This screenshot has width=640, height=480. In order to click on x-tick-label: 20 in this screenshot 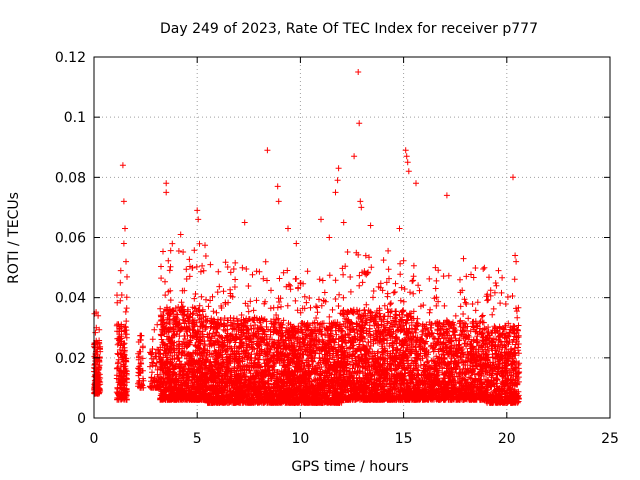, I will do `click(507, 439)`.